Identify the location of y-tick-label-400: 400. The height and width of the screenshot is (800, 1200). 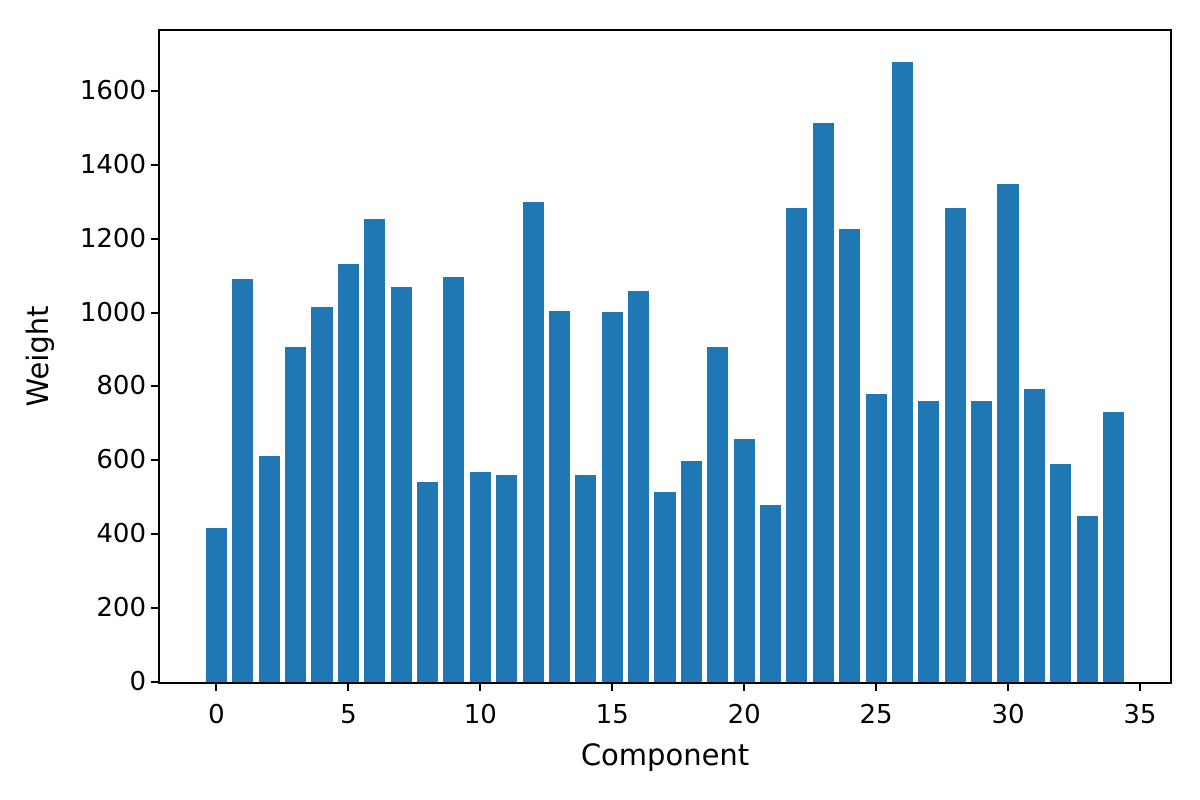
(121, 534).